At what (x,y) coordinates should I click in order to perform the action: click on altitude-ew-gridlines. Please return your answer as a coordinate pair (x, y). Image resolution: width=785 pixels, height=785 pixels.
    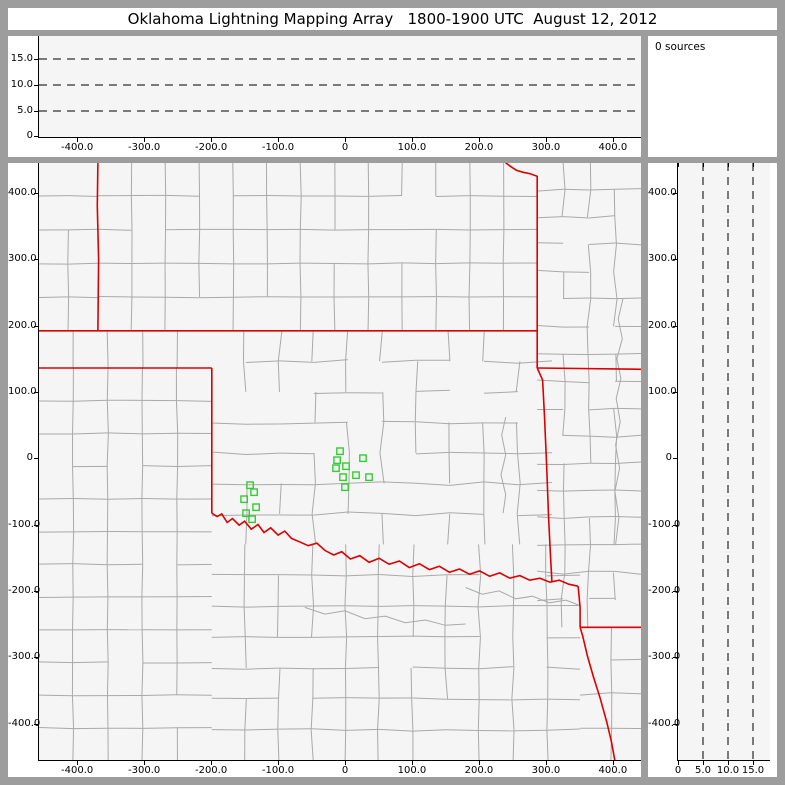
    Looking at the image, I should click on (340, 85).